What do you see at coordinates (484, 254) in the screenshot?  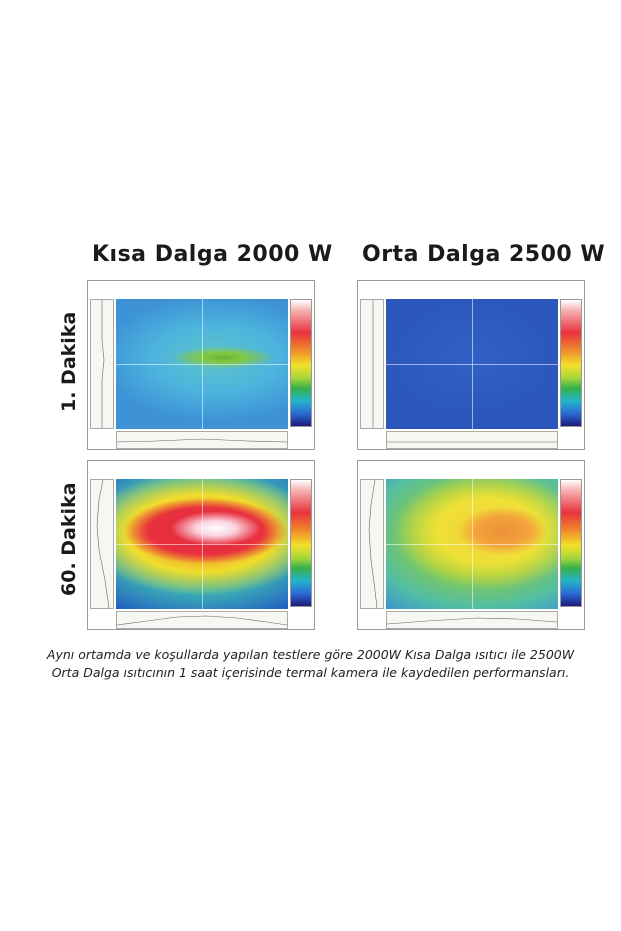 I see `column-title-medium-wave: Orta Dalga 2500 W` at bounding box center [484, 254].